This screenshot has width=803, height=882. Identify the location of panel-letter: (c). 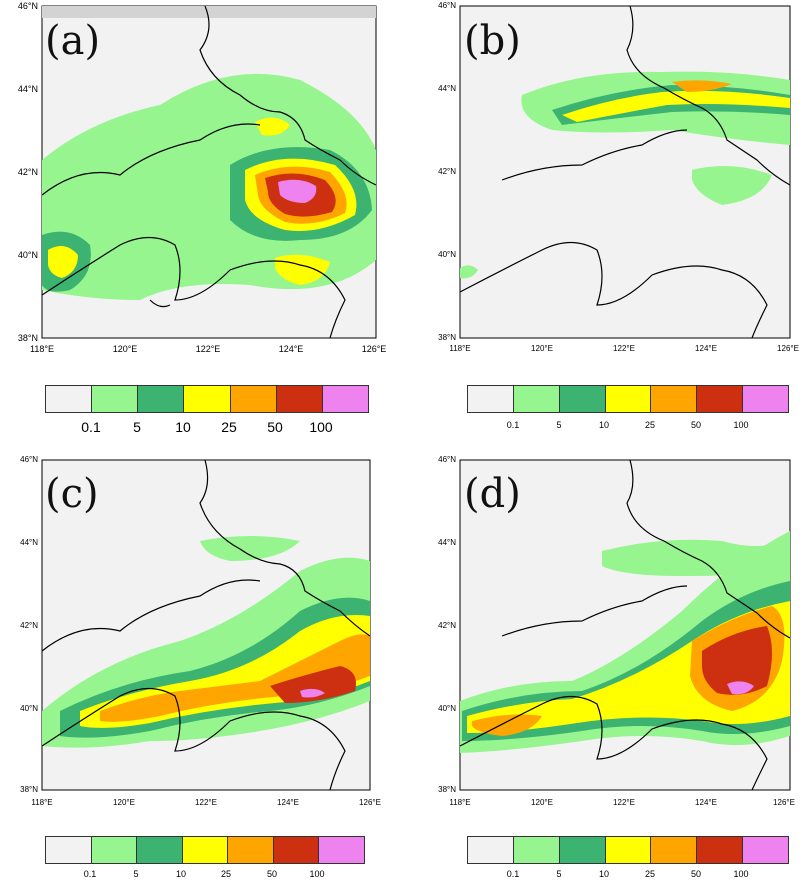
(72, 494).